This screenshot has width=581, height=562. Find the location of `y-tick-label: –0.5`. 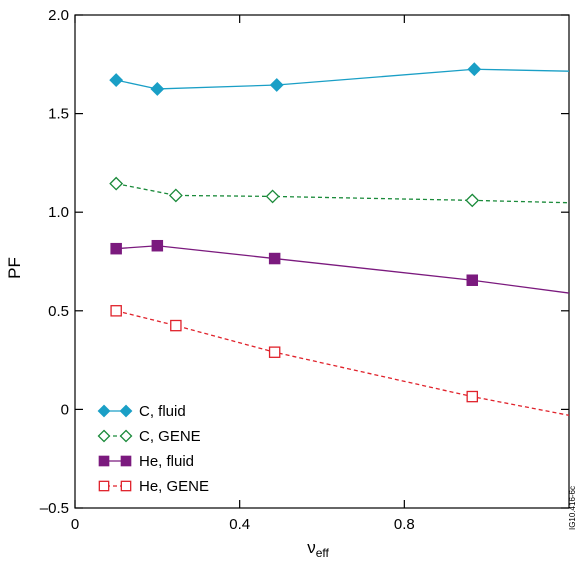

y-tick-label: –0.5 is located at coordinates (54, 508).